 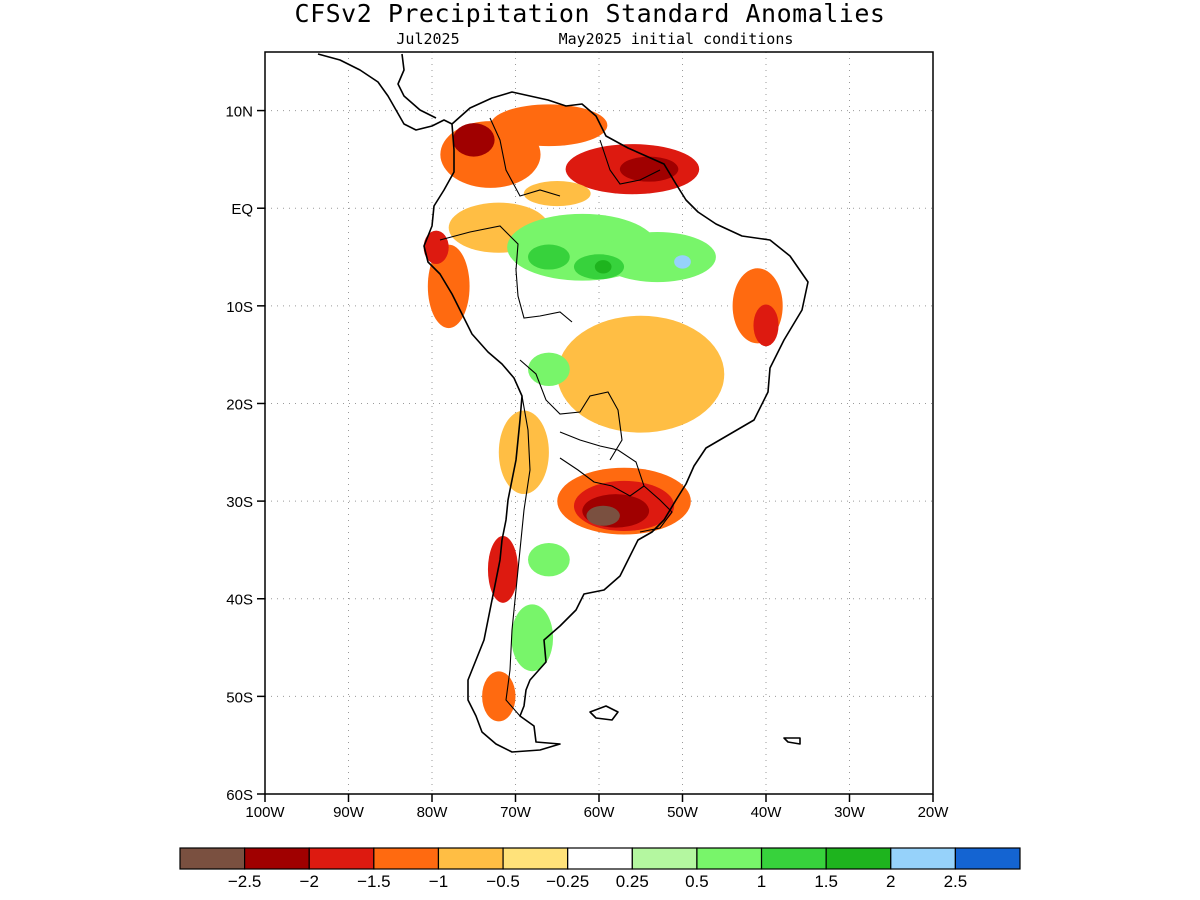 What do you see at coordinates (479, 248) in the screenshot?
I see `border-colombia-peru` at bounding box center [479, 248].